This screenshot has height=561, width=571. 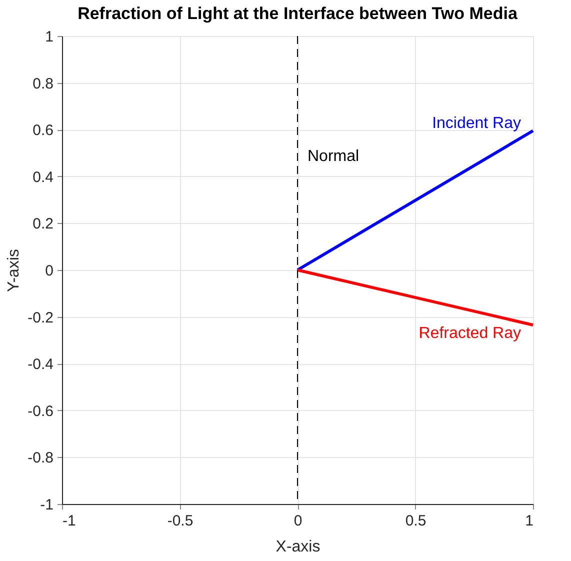 I want to click on y-tick-label: -0.8, so click(x=41, y=458).